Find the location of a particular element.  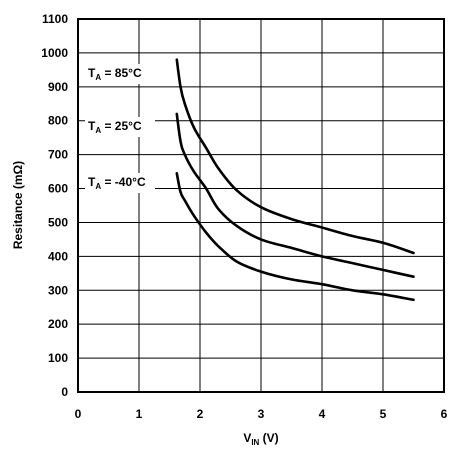

series-label: TA = -40°C is located at coordinates (117, 183).